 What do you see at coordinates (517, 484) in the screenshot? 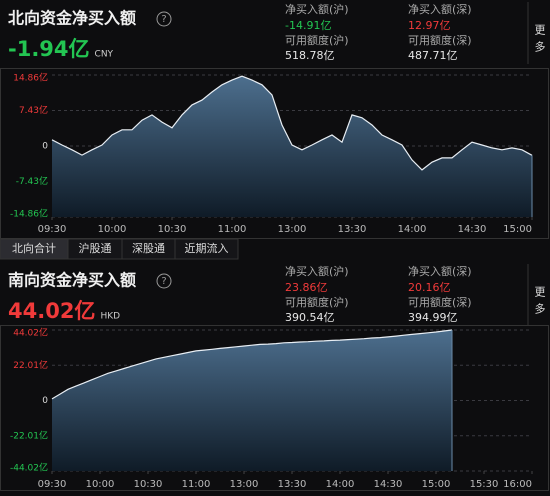
I see `x-tick-label: 16:00` at bounding box center [517, 484].